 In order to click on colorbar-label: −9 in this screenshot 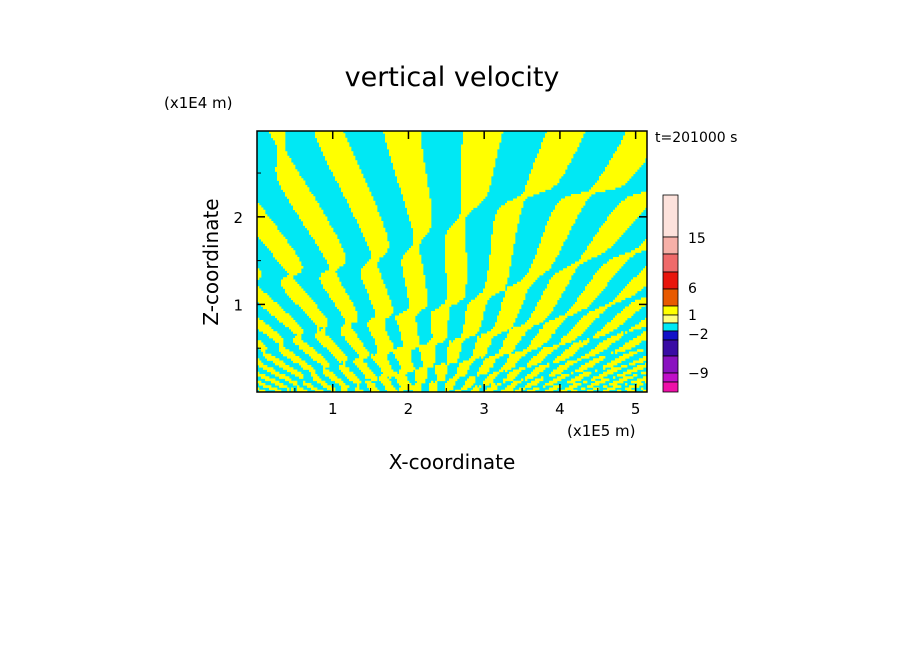, I will do `click(698, 374)`.